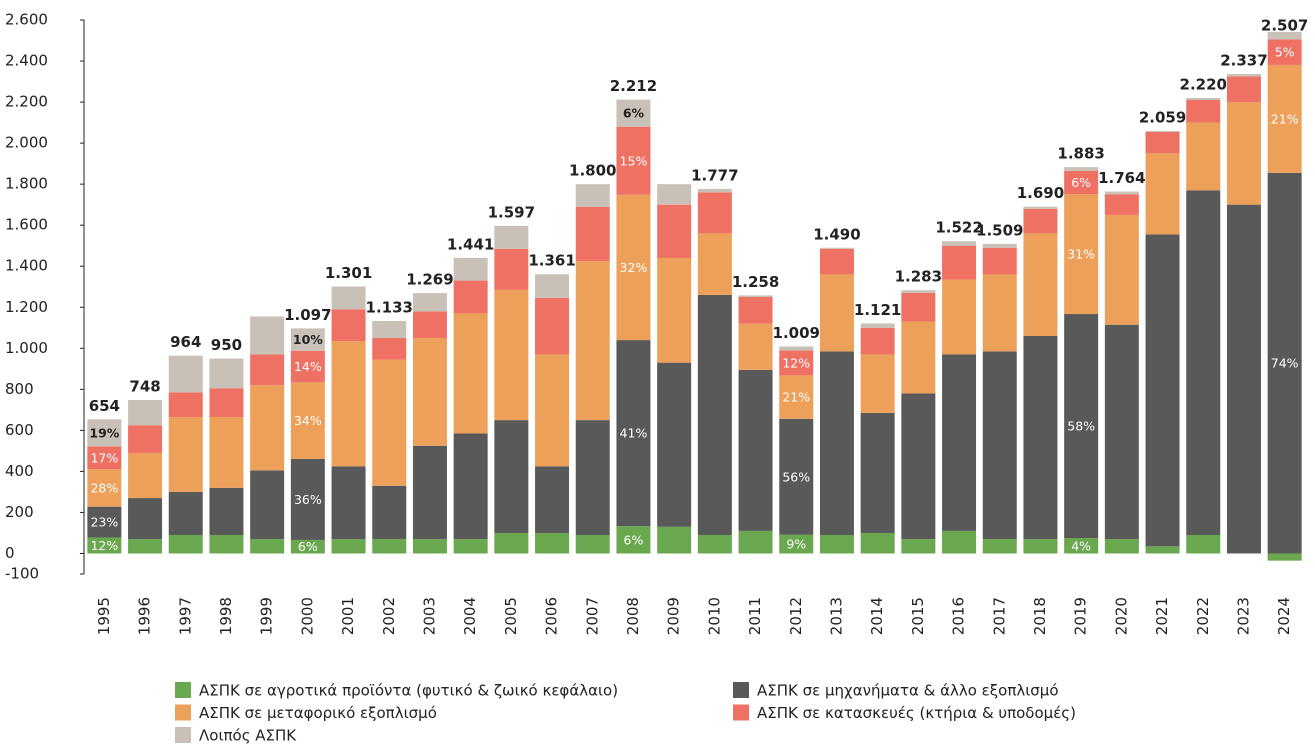  What do you see at coordinates (144, 387) in the screenshot?
I see `total-label: 748` at bounding box center [144, 387].